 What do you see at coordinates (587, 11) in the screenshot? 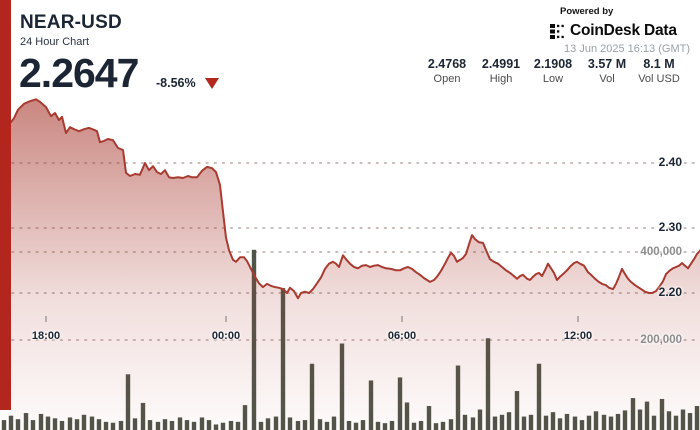
I see `powered-by-label: Powered by` at bounding box center [587, 11].